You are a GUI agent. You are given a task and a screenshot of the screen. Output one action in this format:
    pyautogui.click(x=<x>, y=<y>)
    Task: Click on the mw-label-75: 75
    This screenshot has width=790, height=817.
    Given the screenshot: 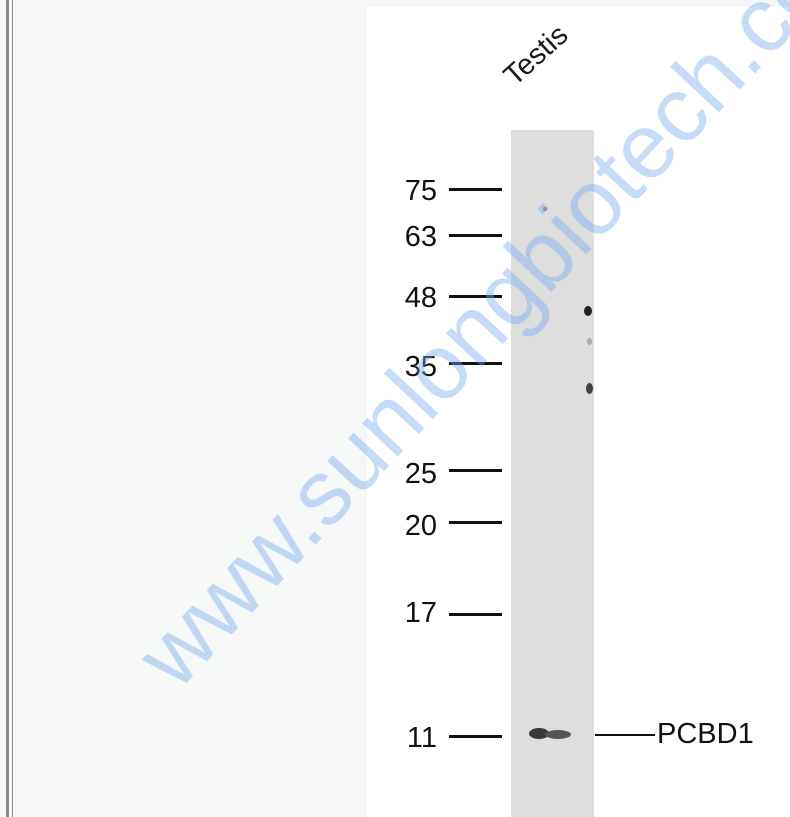 What is the action you would take?
    pyautogui.click(x=420, y=191)
    